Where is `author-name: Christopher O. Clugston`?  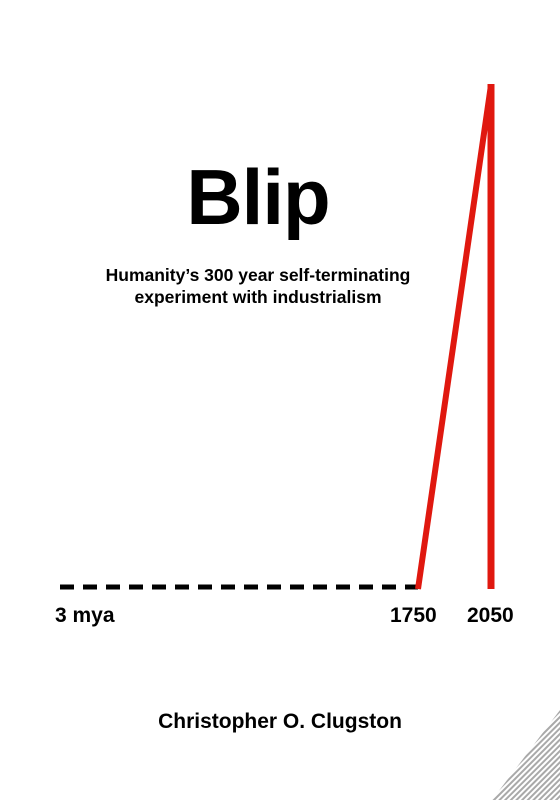 author-name: Christopher O. Clugston is located at coordinates (280, 721).